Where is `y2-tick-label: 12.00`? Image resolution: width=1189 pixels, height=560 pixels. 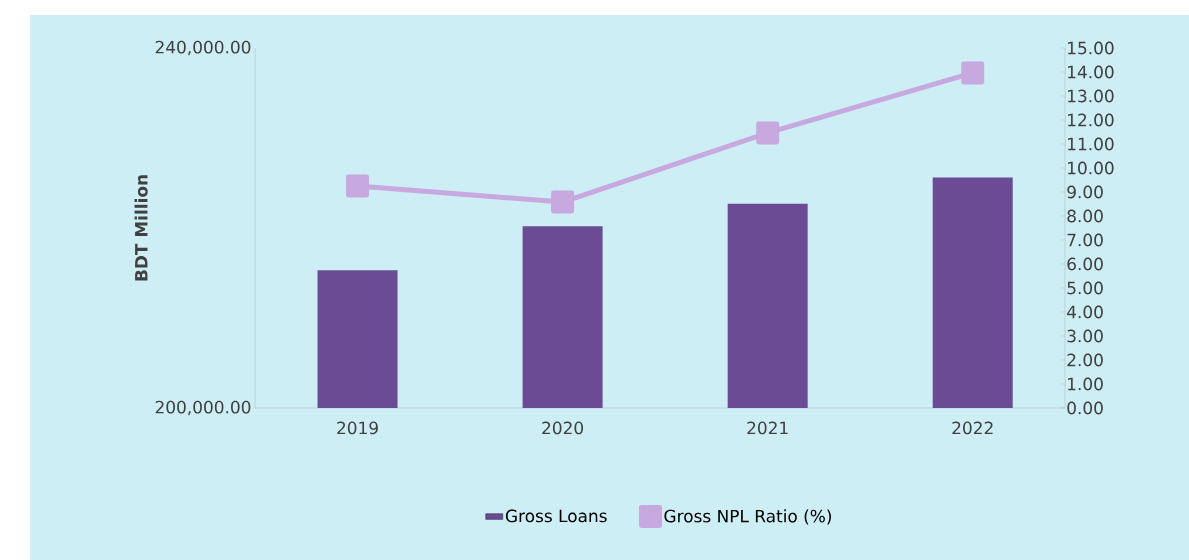 y2-tick-label: 12.00 is located at coordinates (1091, 120).